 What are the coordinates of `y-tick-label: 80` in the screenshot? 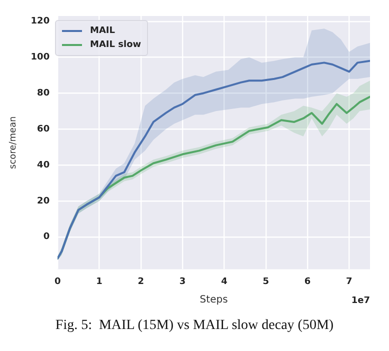 It's located at (43, 93).